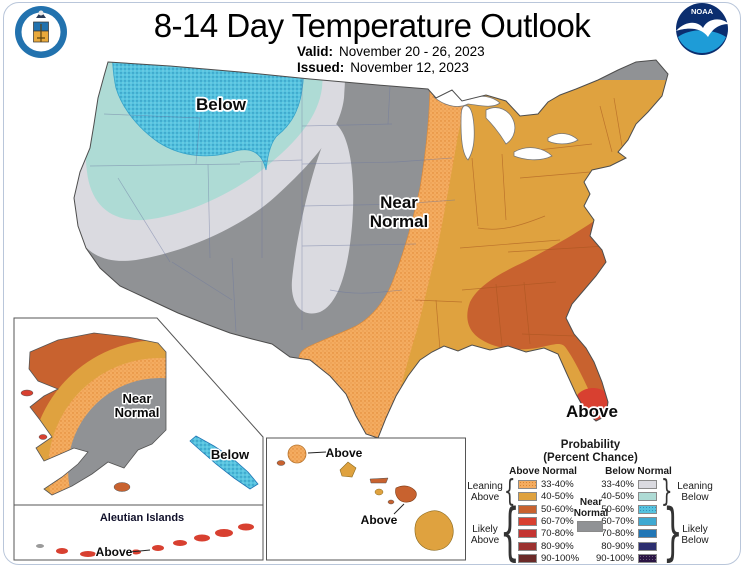 Image resolution: width=744 pixels, height=567 pixels. Describe the element at coordinates (590, 458) in the screenshot. I see `legend-title-2: (Percent Chance)` at that location.